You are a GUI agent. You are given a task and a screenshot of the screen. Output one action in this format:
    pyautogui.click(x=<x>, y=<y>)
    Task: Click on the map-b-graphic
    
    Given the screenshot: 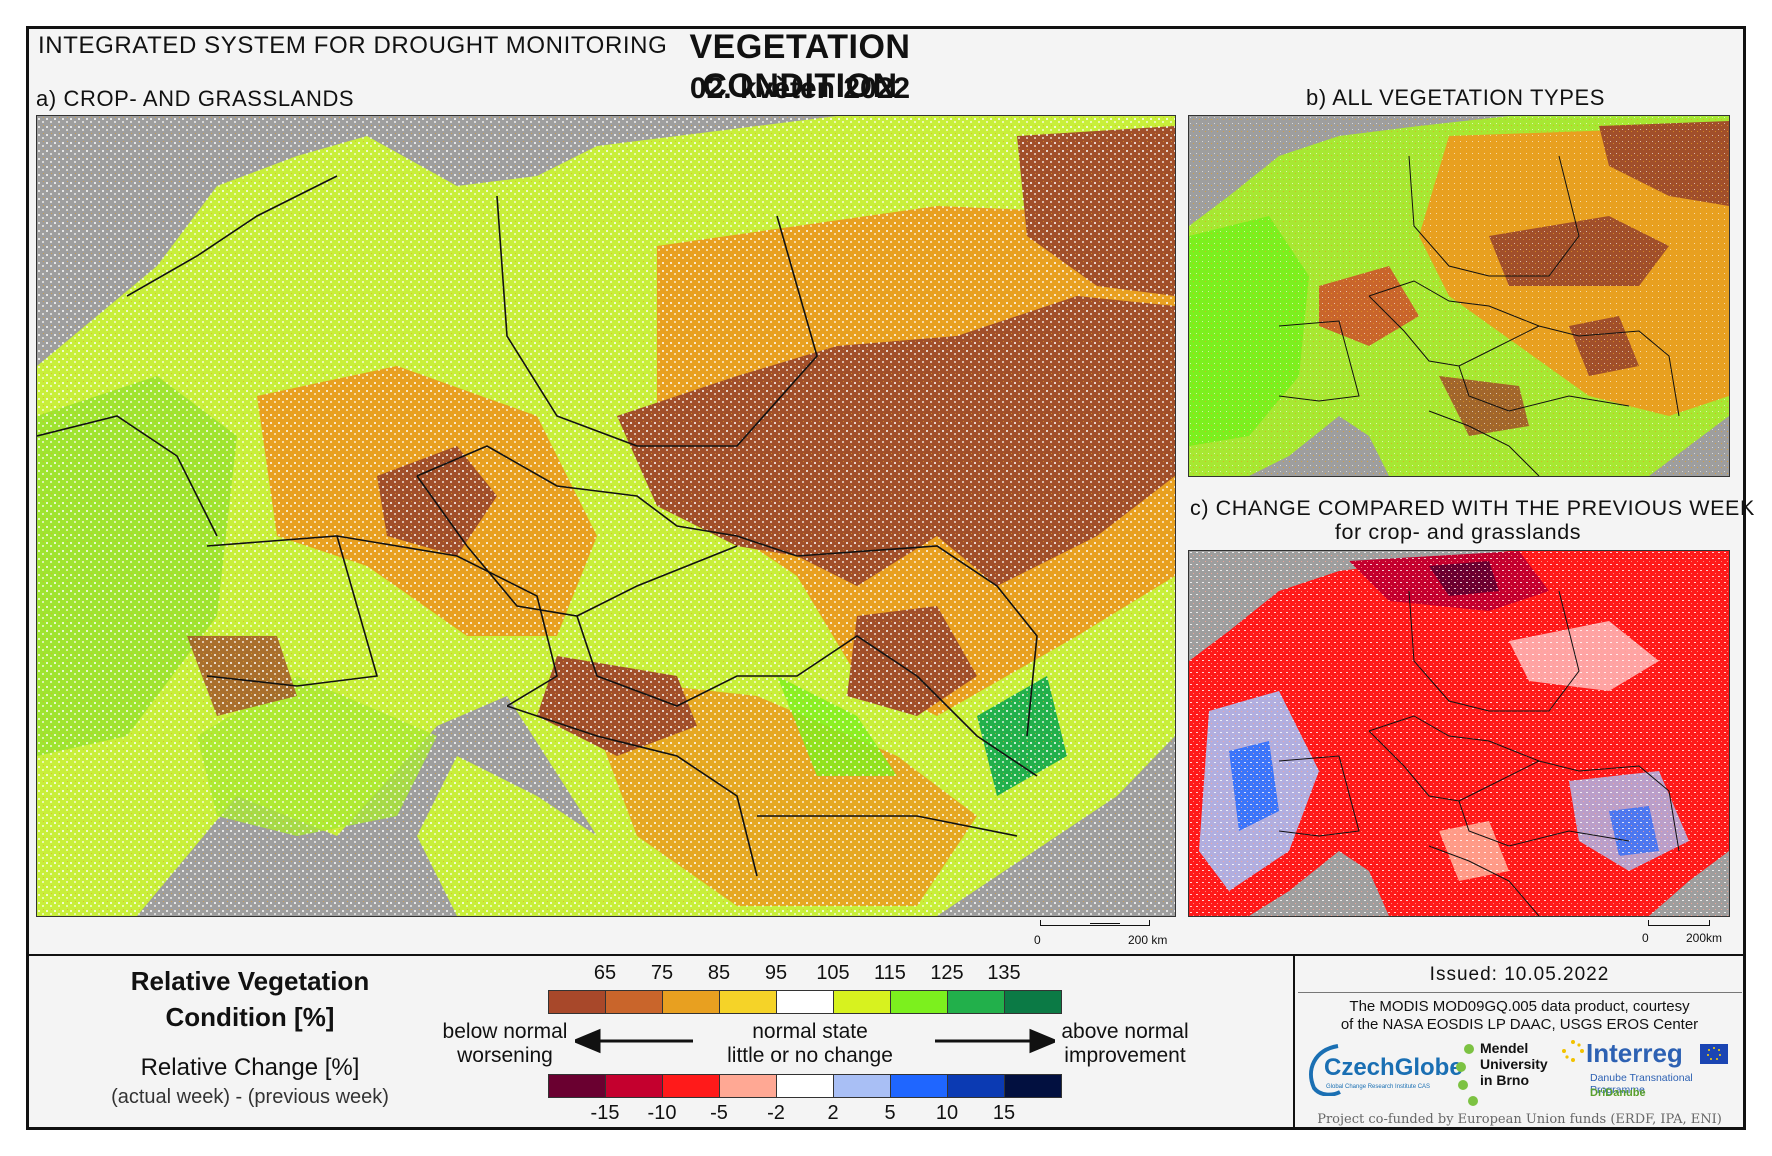 What is the action you would take?
    pyautogui.click(x=1459, y=296)
    